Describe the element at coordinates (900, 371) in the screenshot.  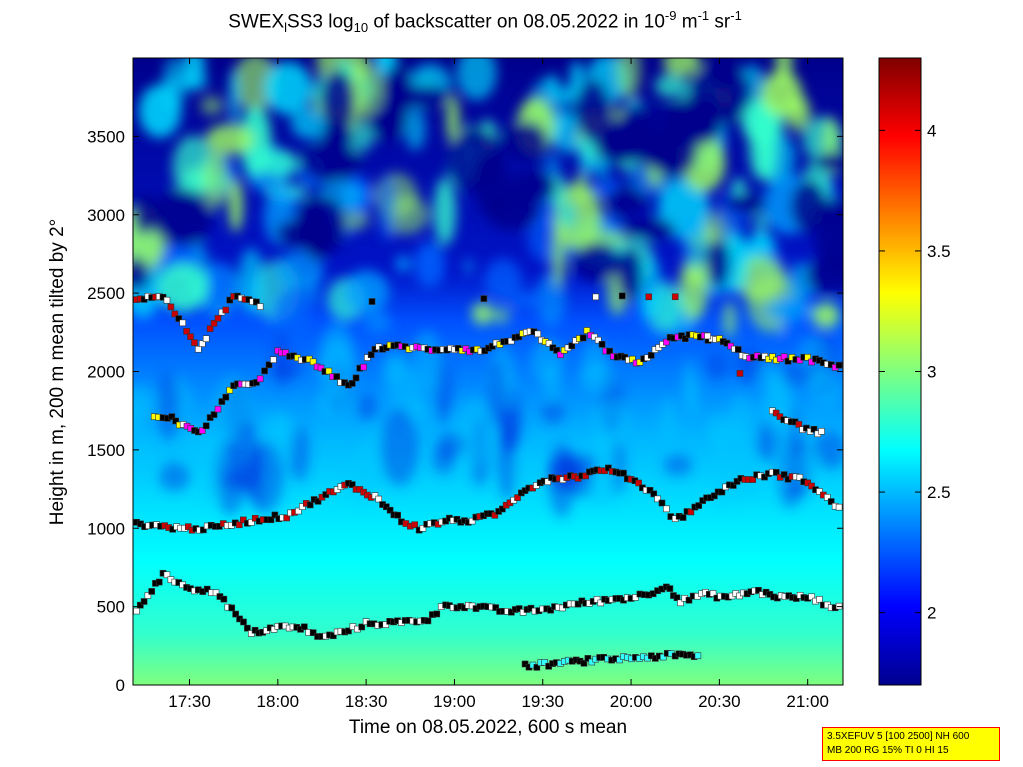
I see `colorbar` at that location.